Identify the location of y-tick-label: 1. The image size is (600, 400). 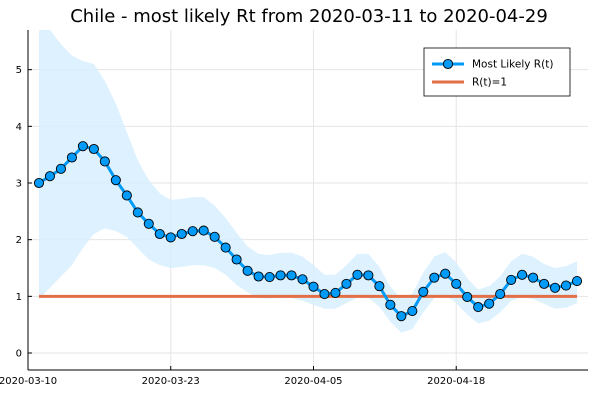
(19, 297).